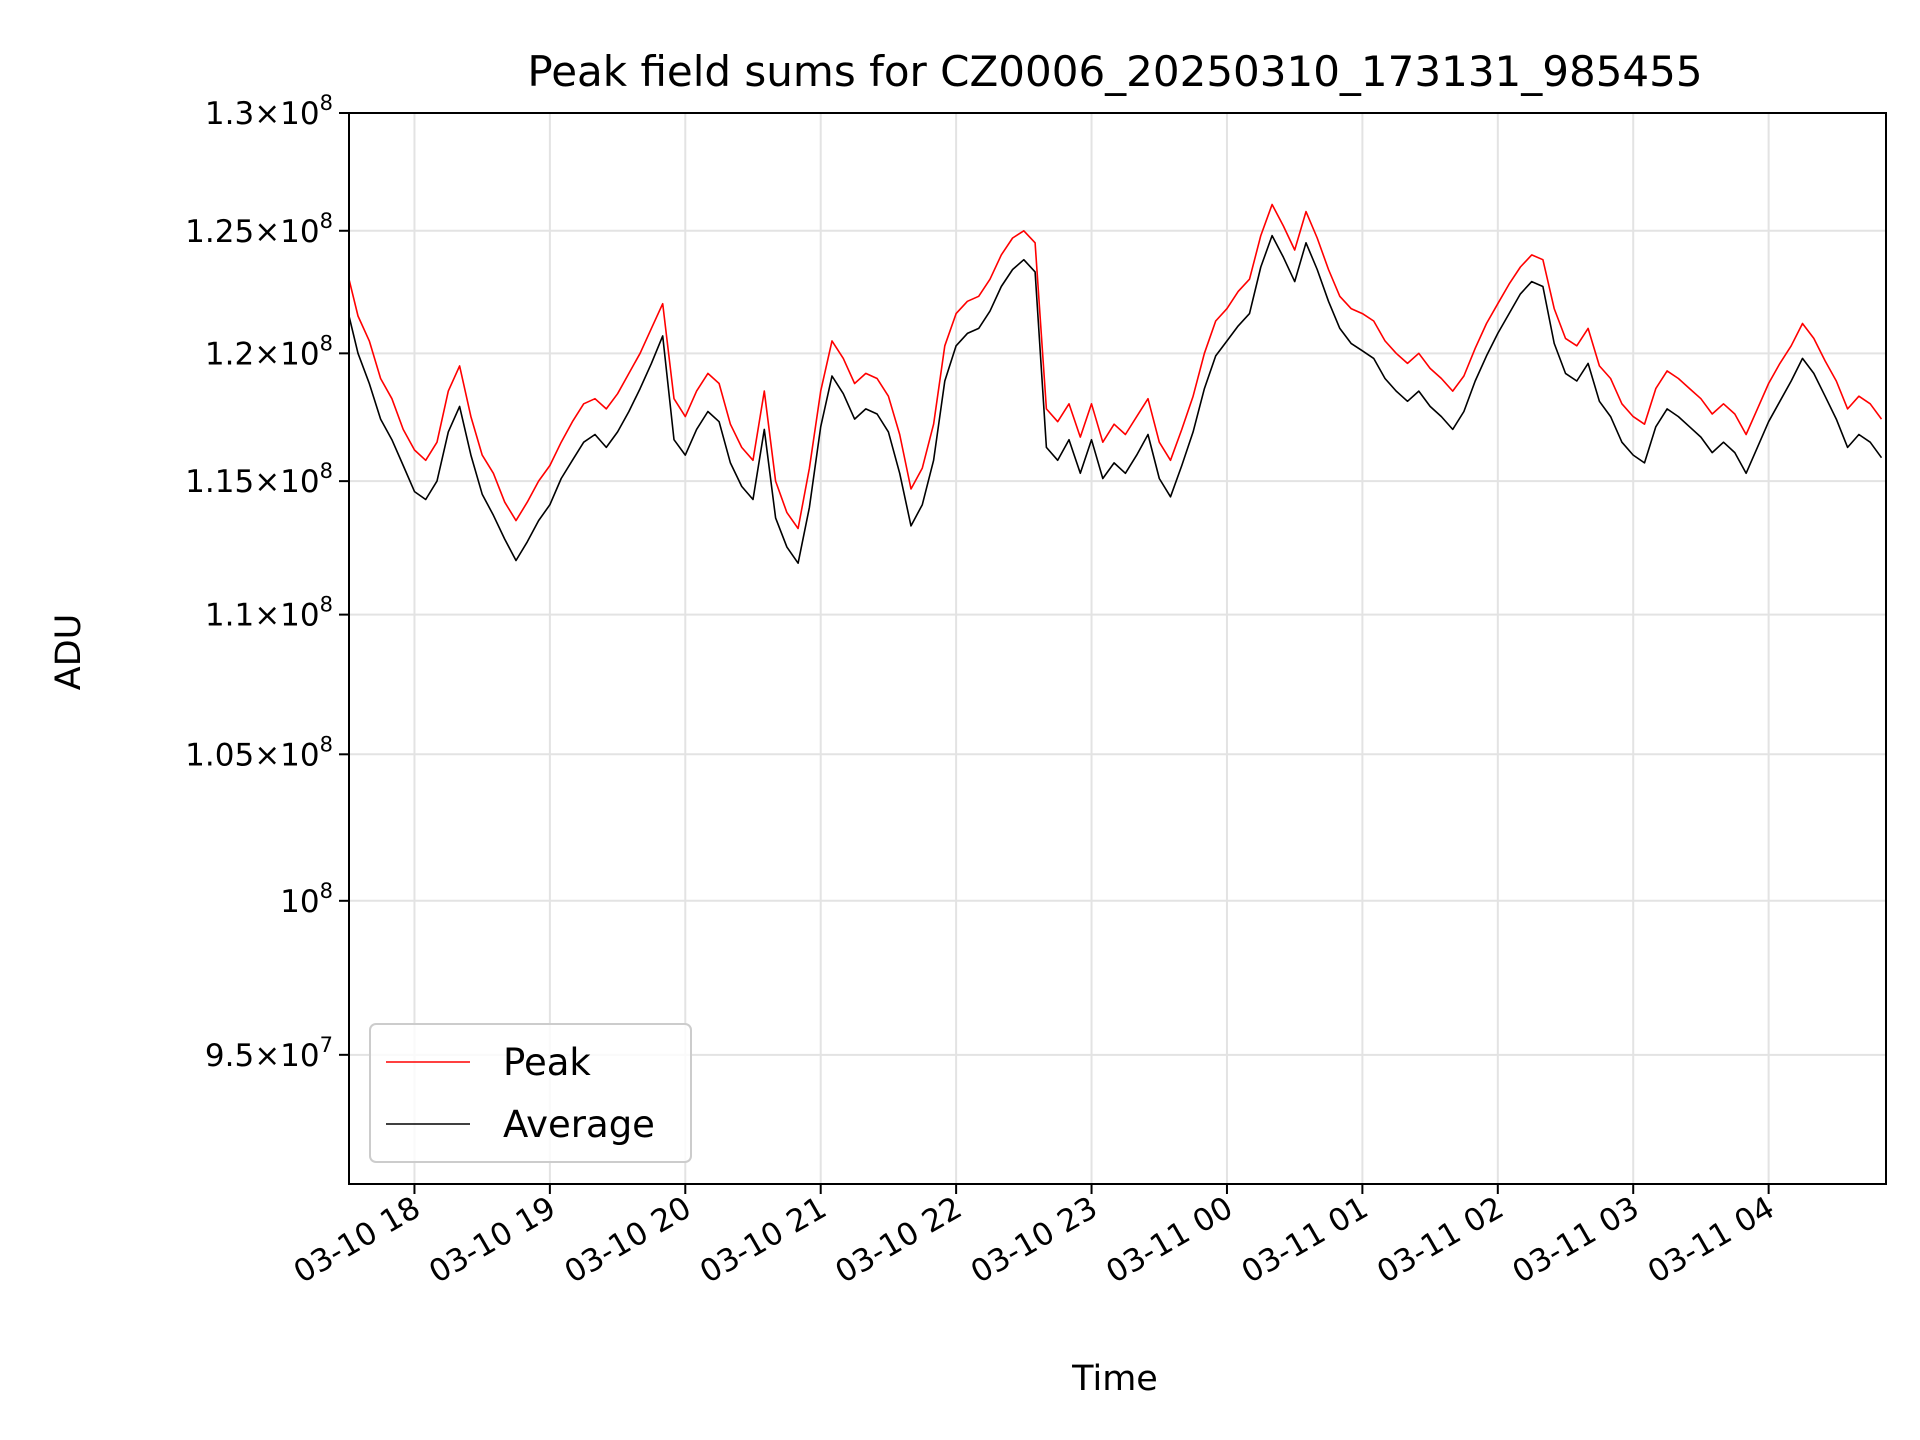 The image size is (1920, 1440). Describe the element at coordinates (259, 229) in the screenshot. I see `y-tick-label: 1.25×108` at that location.